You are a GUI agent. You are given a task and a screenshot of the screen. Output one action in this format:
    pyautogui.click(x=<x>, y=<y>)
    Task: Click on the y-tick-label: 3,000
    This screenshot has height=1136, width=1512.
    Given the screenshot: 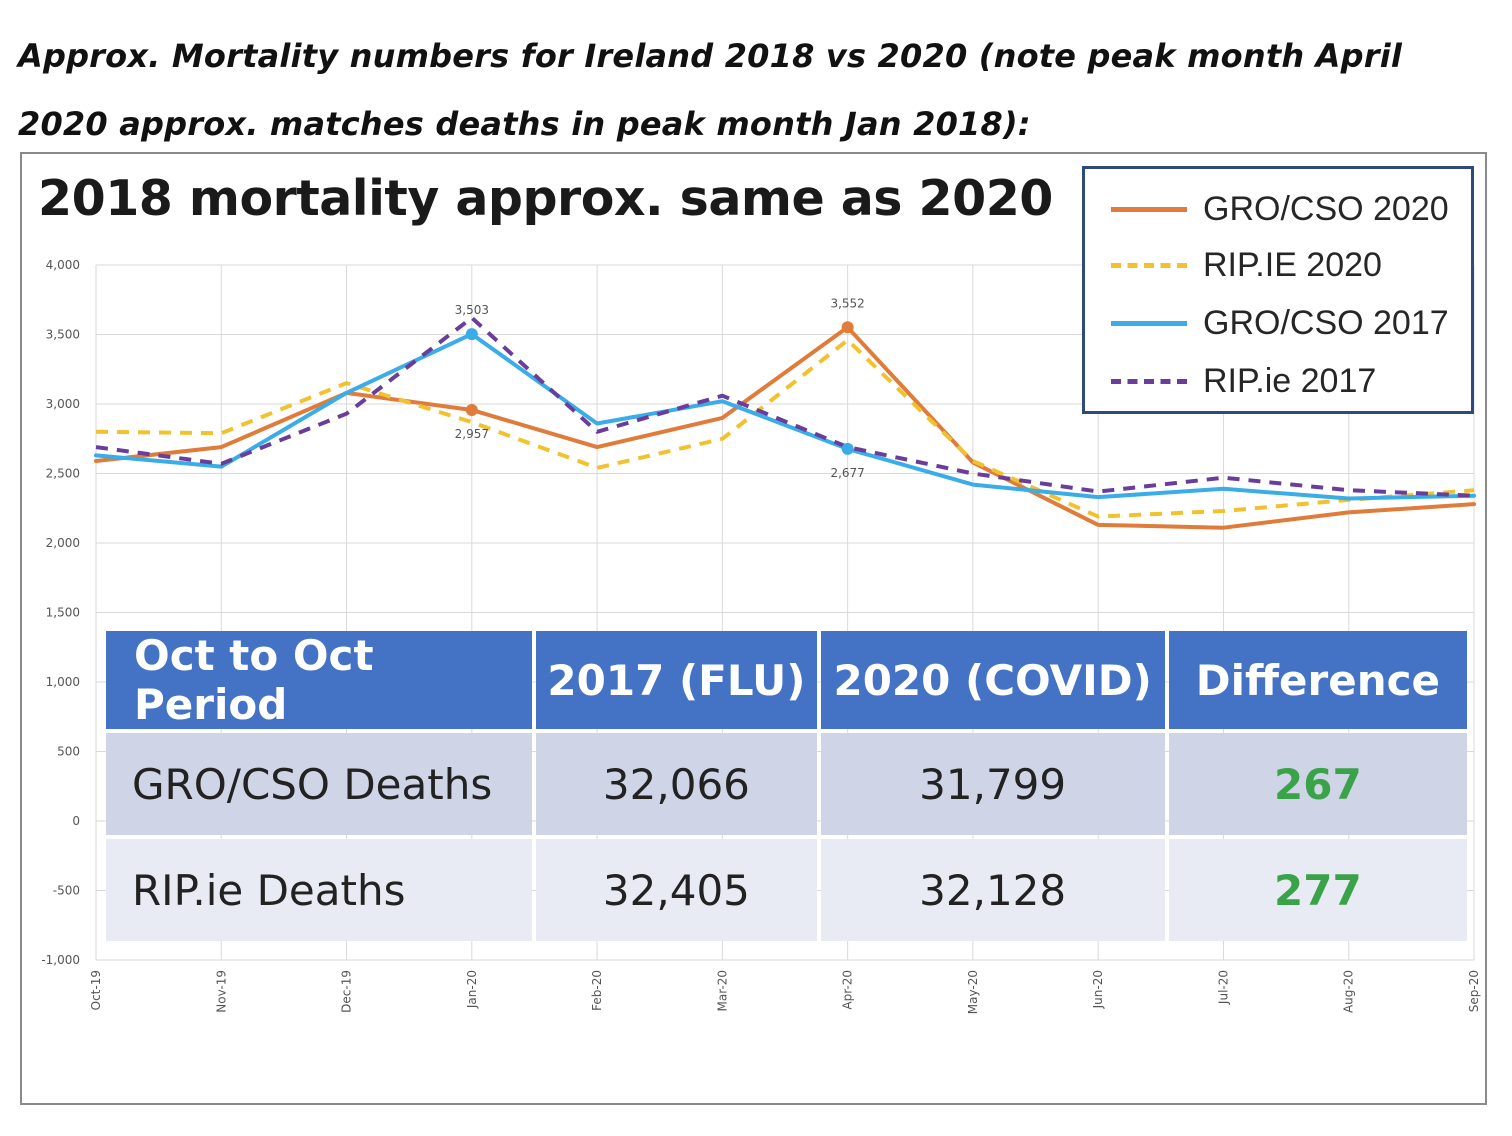 What is the action you would take?
    pyautogui.click(x=63, y=404)
    